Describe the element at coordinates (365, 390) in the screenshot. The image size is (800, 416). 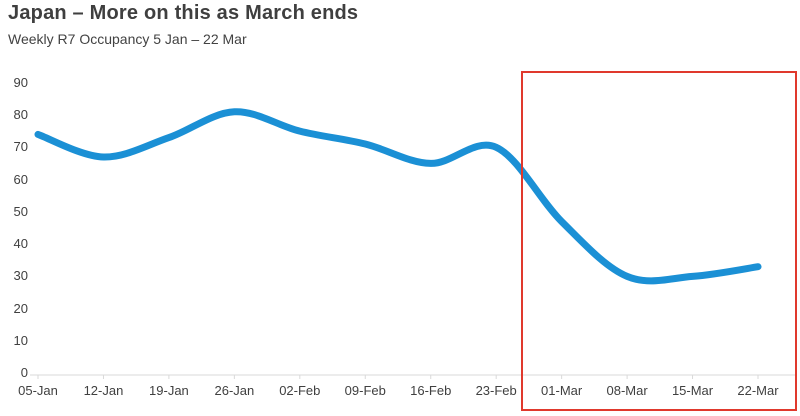
I see `x-axis-label: 09-Feb` at that location.